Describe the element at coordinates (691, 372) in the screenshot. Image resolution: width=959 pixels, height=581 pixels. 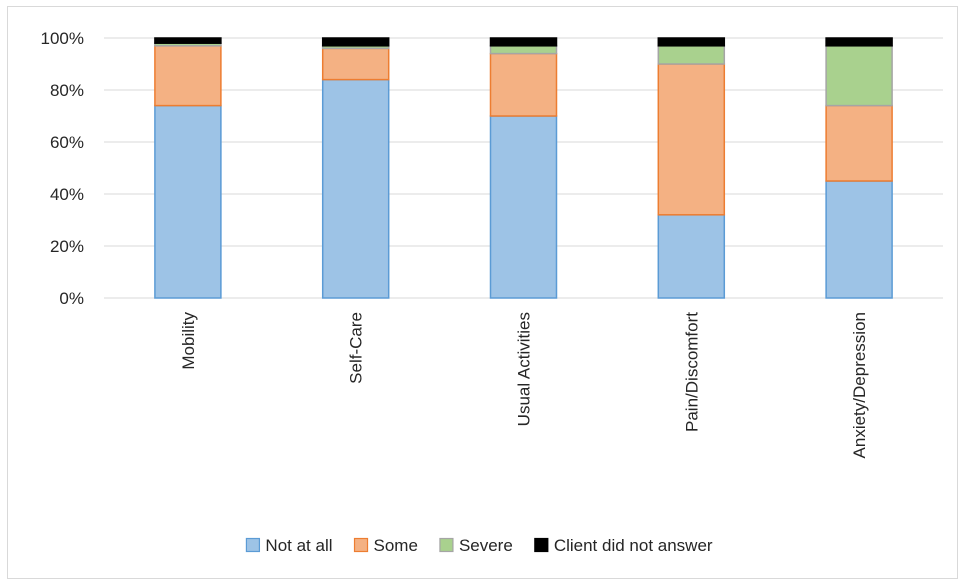
I see `x-category-label: Pain/Discomfort` at that location.